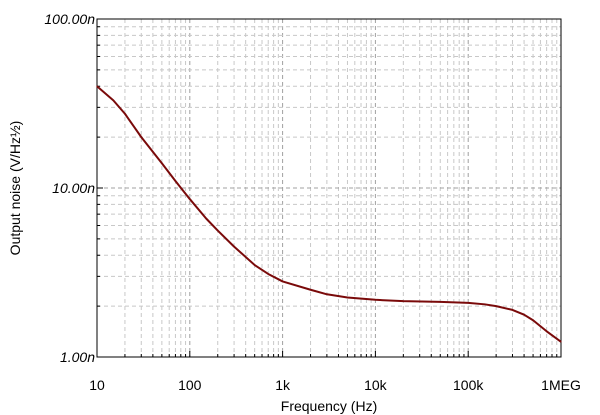 The height and width of the screenshot is (415, 600). What do you see at coordinates (329, 406) in the screenshot?
I see `x-axis-title: Frequency (Hz)` at bounding box center [329, 406].